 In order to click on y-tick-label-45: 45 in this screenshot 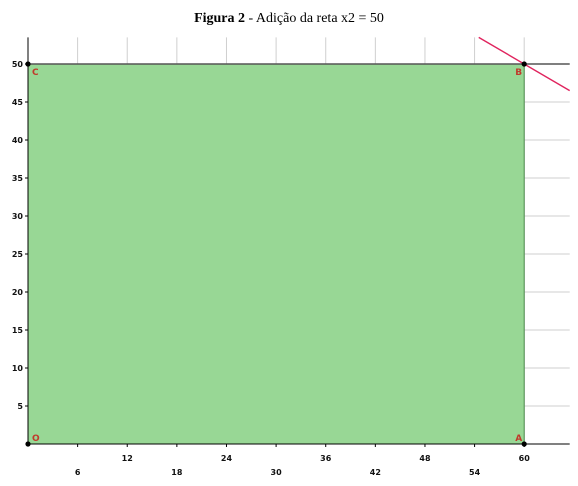, I will do `click(18, 102)`.